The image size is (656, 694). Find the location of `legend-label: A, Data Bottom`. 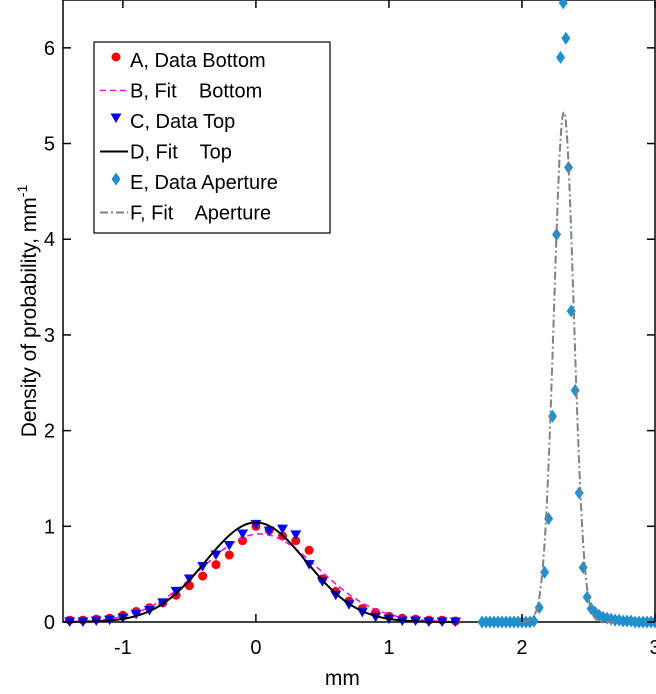

legend-label: A, Data Bottom is located at coordinates (198, 61).